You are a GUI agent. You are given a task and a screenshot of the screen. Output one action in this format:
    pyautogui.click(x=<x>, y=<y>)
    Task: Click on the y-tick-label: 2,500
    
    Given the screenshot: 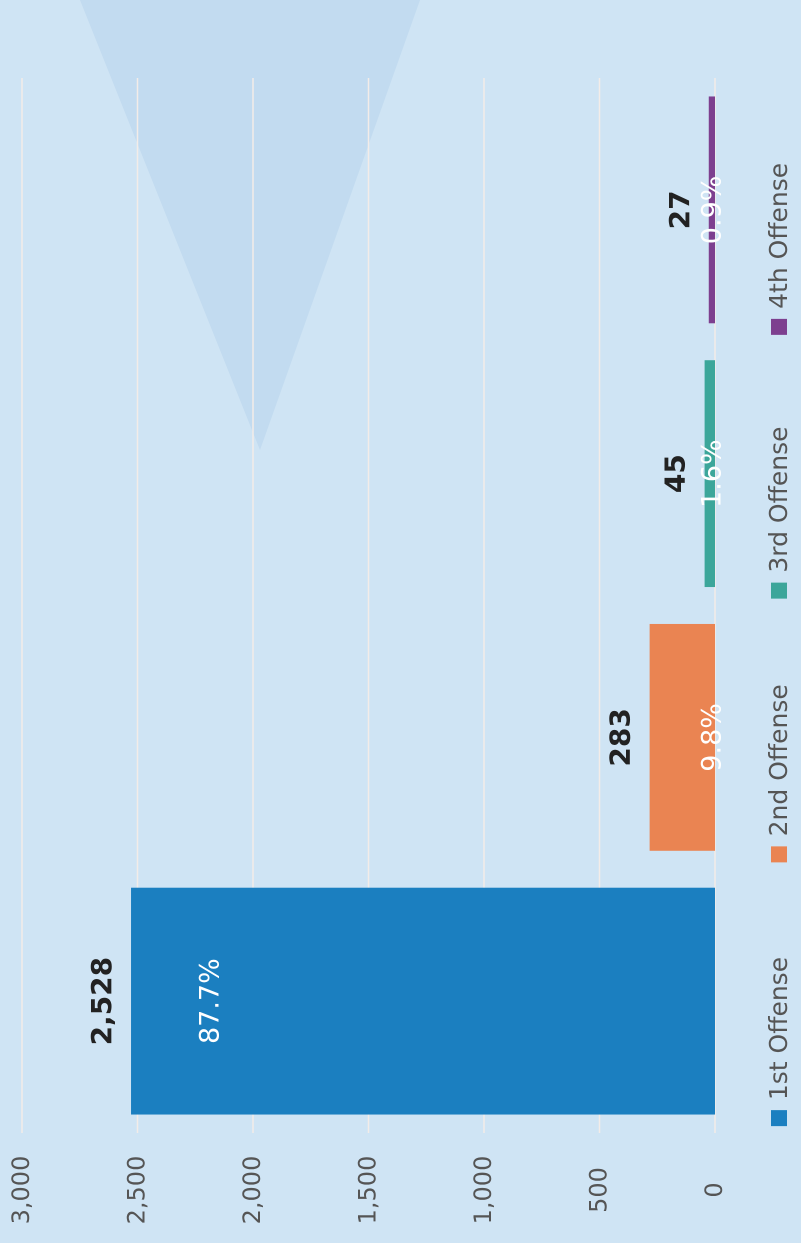 What is the action you would take?
    pyautogui.click(x=137, y=1190)
    